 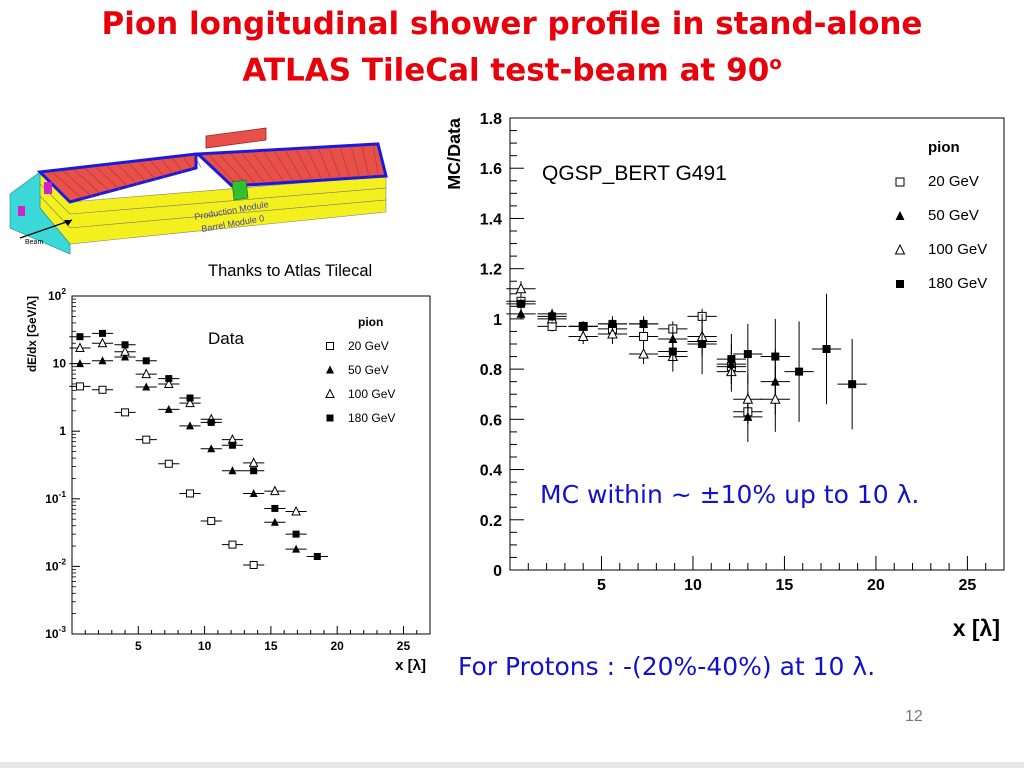 What do you see at coordinates (32, 334) in the screenshot?
I see `y-axis-label: dE/dx [GeV/λ]` at bounding box center [32, 334].